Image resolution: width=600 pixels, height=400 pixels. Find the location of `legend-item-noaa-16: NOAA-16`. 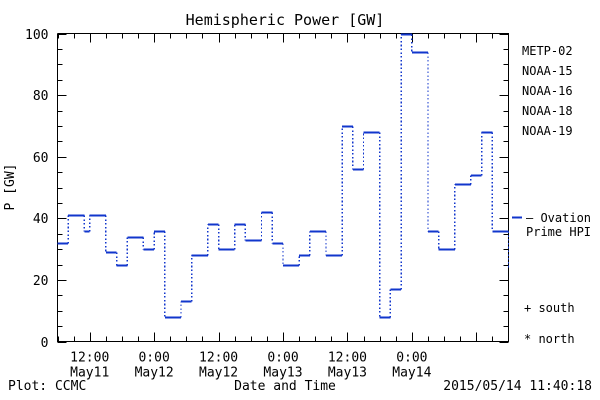

legend-item-noaa-16: NOAA-16 is located at coordinates (547, 91).